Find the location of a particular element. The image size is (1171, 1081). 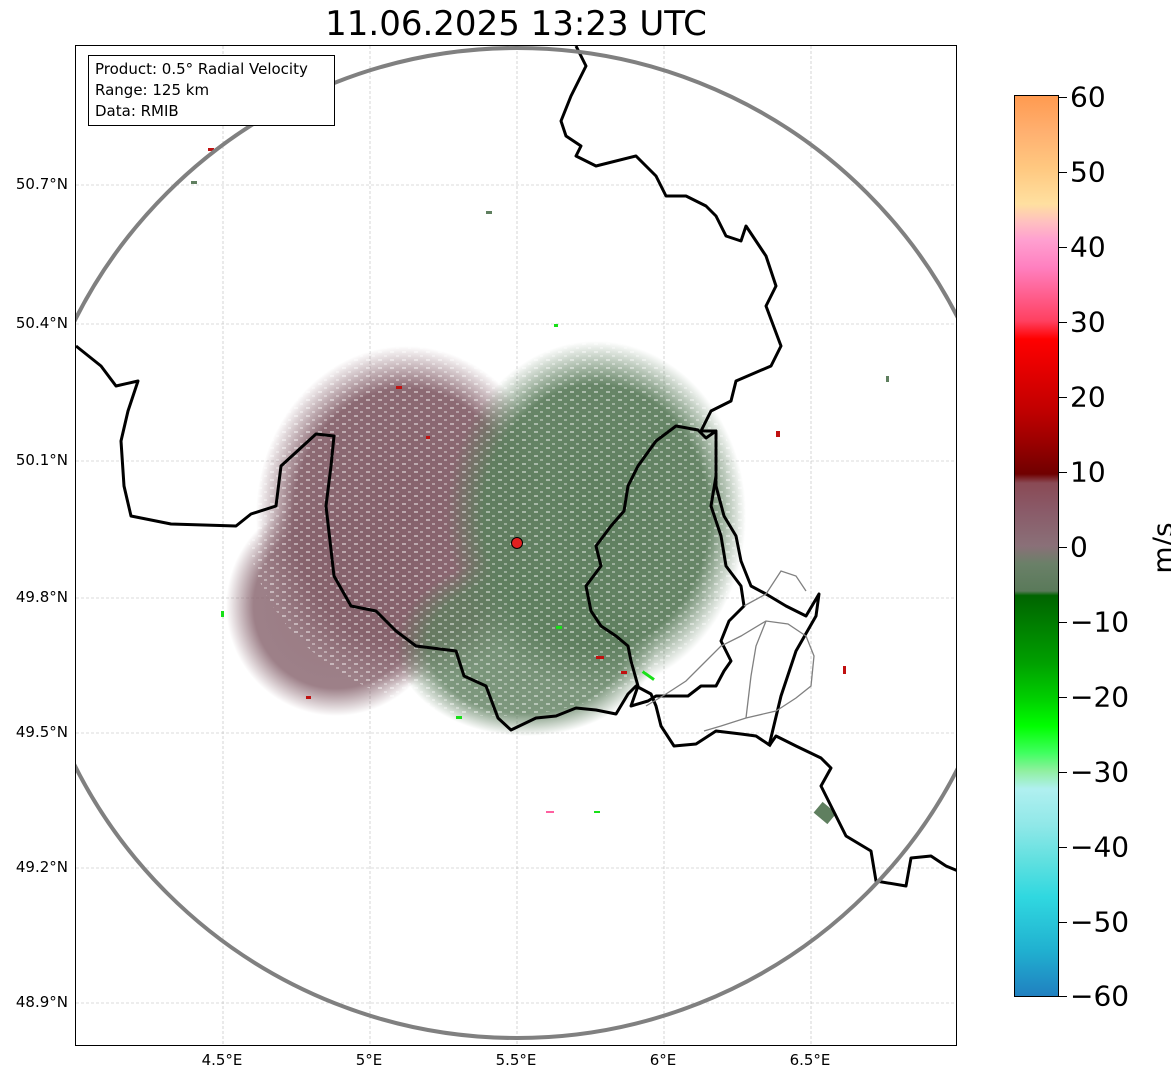

lat-tick-label: 49.5°N is located at coordinates (41, 732).